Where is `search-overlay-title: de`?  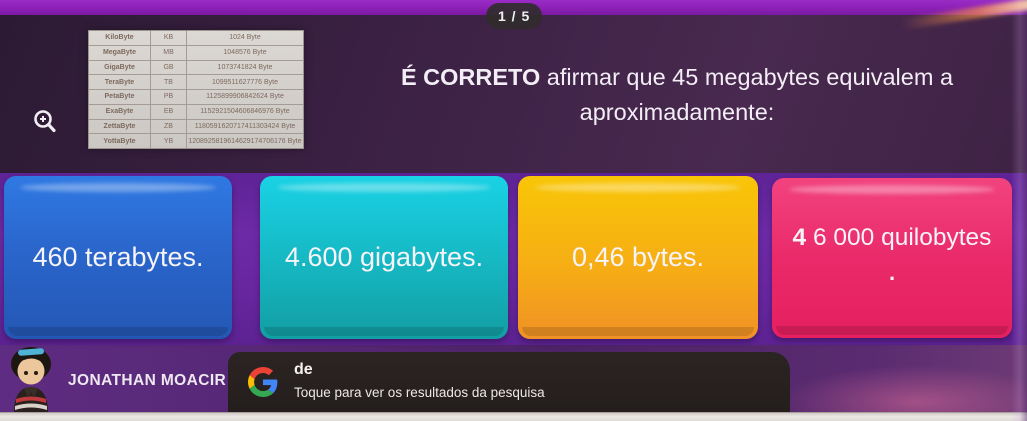
search-overlay-title: de is located at coordinates (303, 369).